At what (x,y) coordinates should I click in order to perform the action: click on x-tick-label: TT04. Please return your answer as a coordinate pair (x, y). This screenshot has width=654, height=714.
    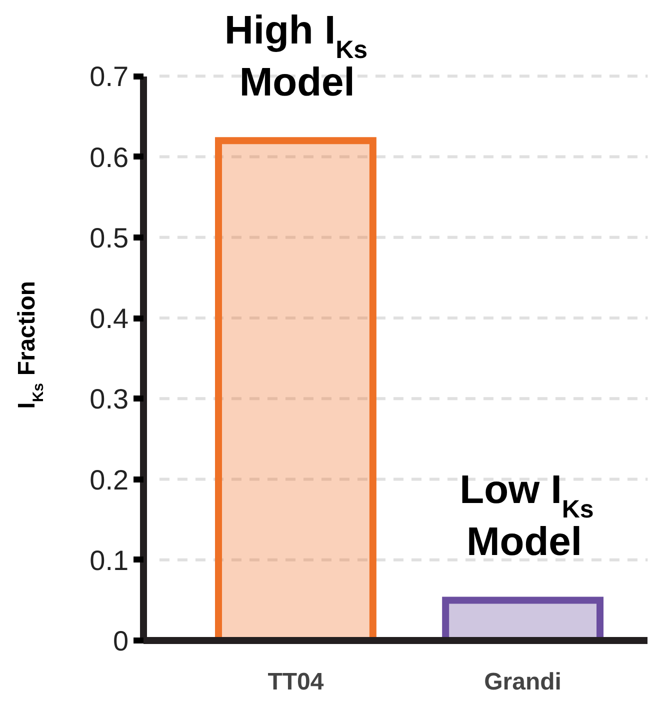
    Looking at the image, I should click on (296, 682).